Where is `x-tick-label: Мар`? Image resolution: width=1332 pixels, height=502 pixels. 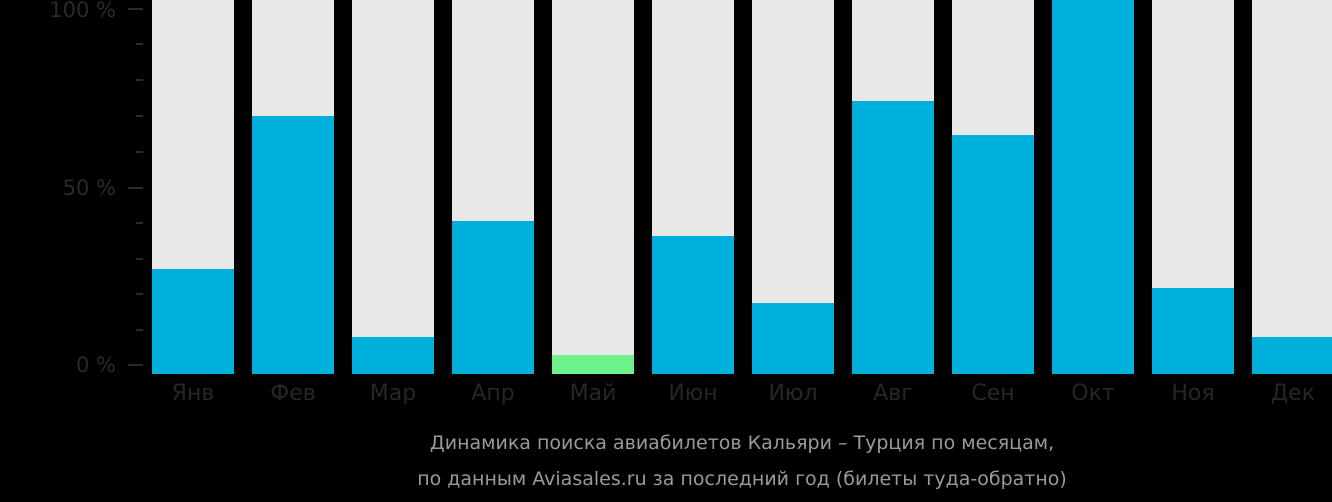
x-tick-label: Мар is located at coordinates (393, 393).